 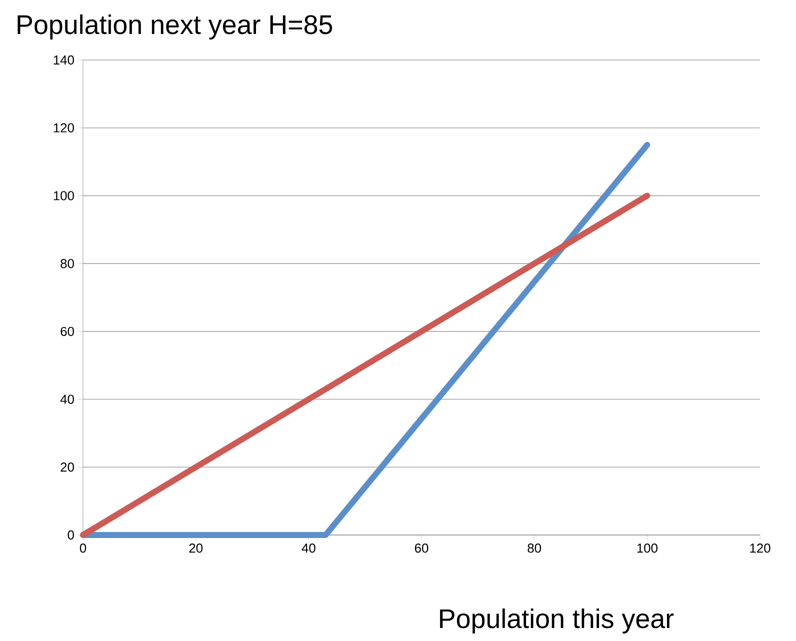 What do you see at coordinates (83, 548) in the screenshot?
I see `x-tick-label: 0` at bounding box center [83, 548].